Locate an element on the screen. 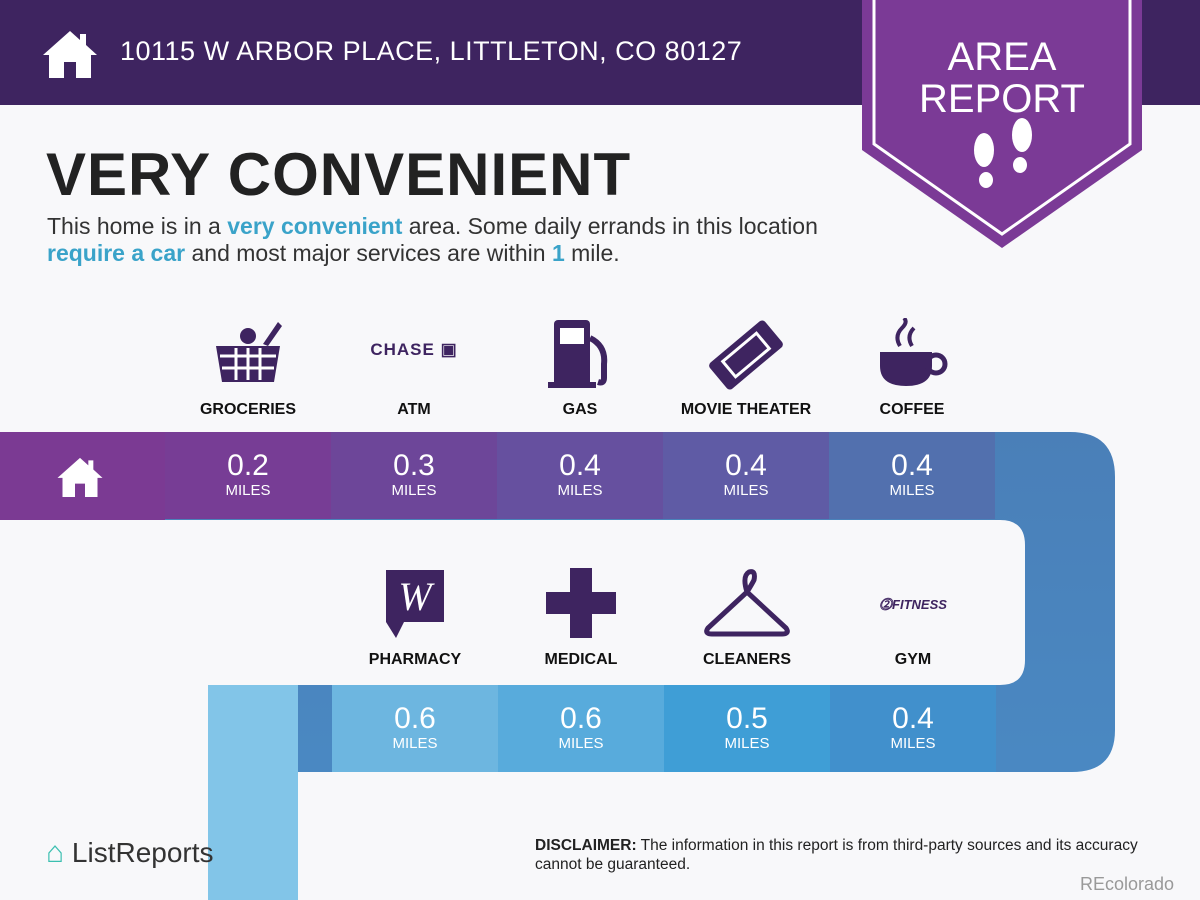  distance-groceries: 0.2 MILES is located at coordinates (248, 475).